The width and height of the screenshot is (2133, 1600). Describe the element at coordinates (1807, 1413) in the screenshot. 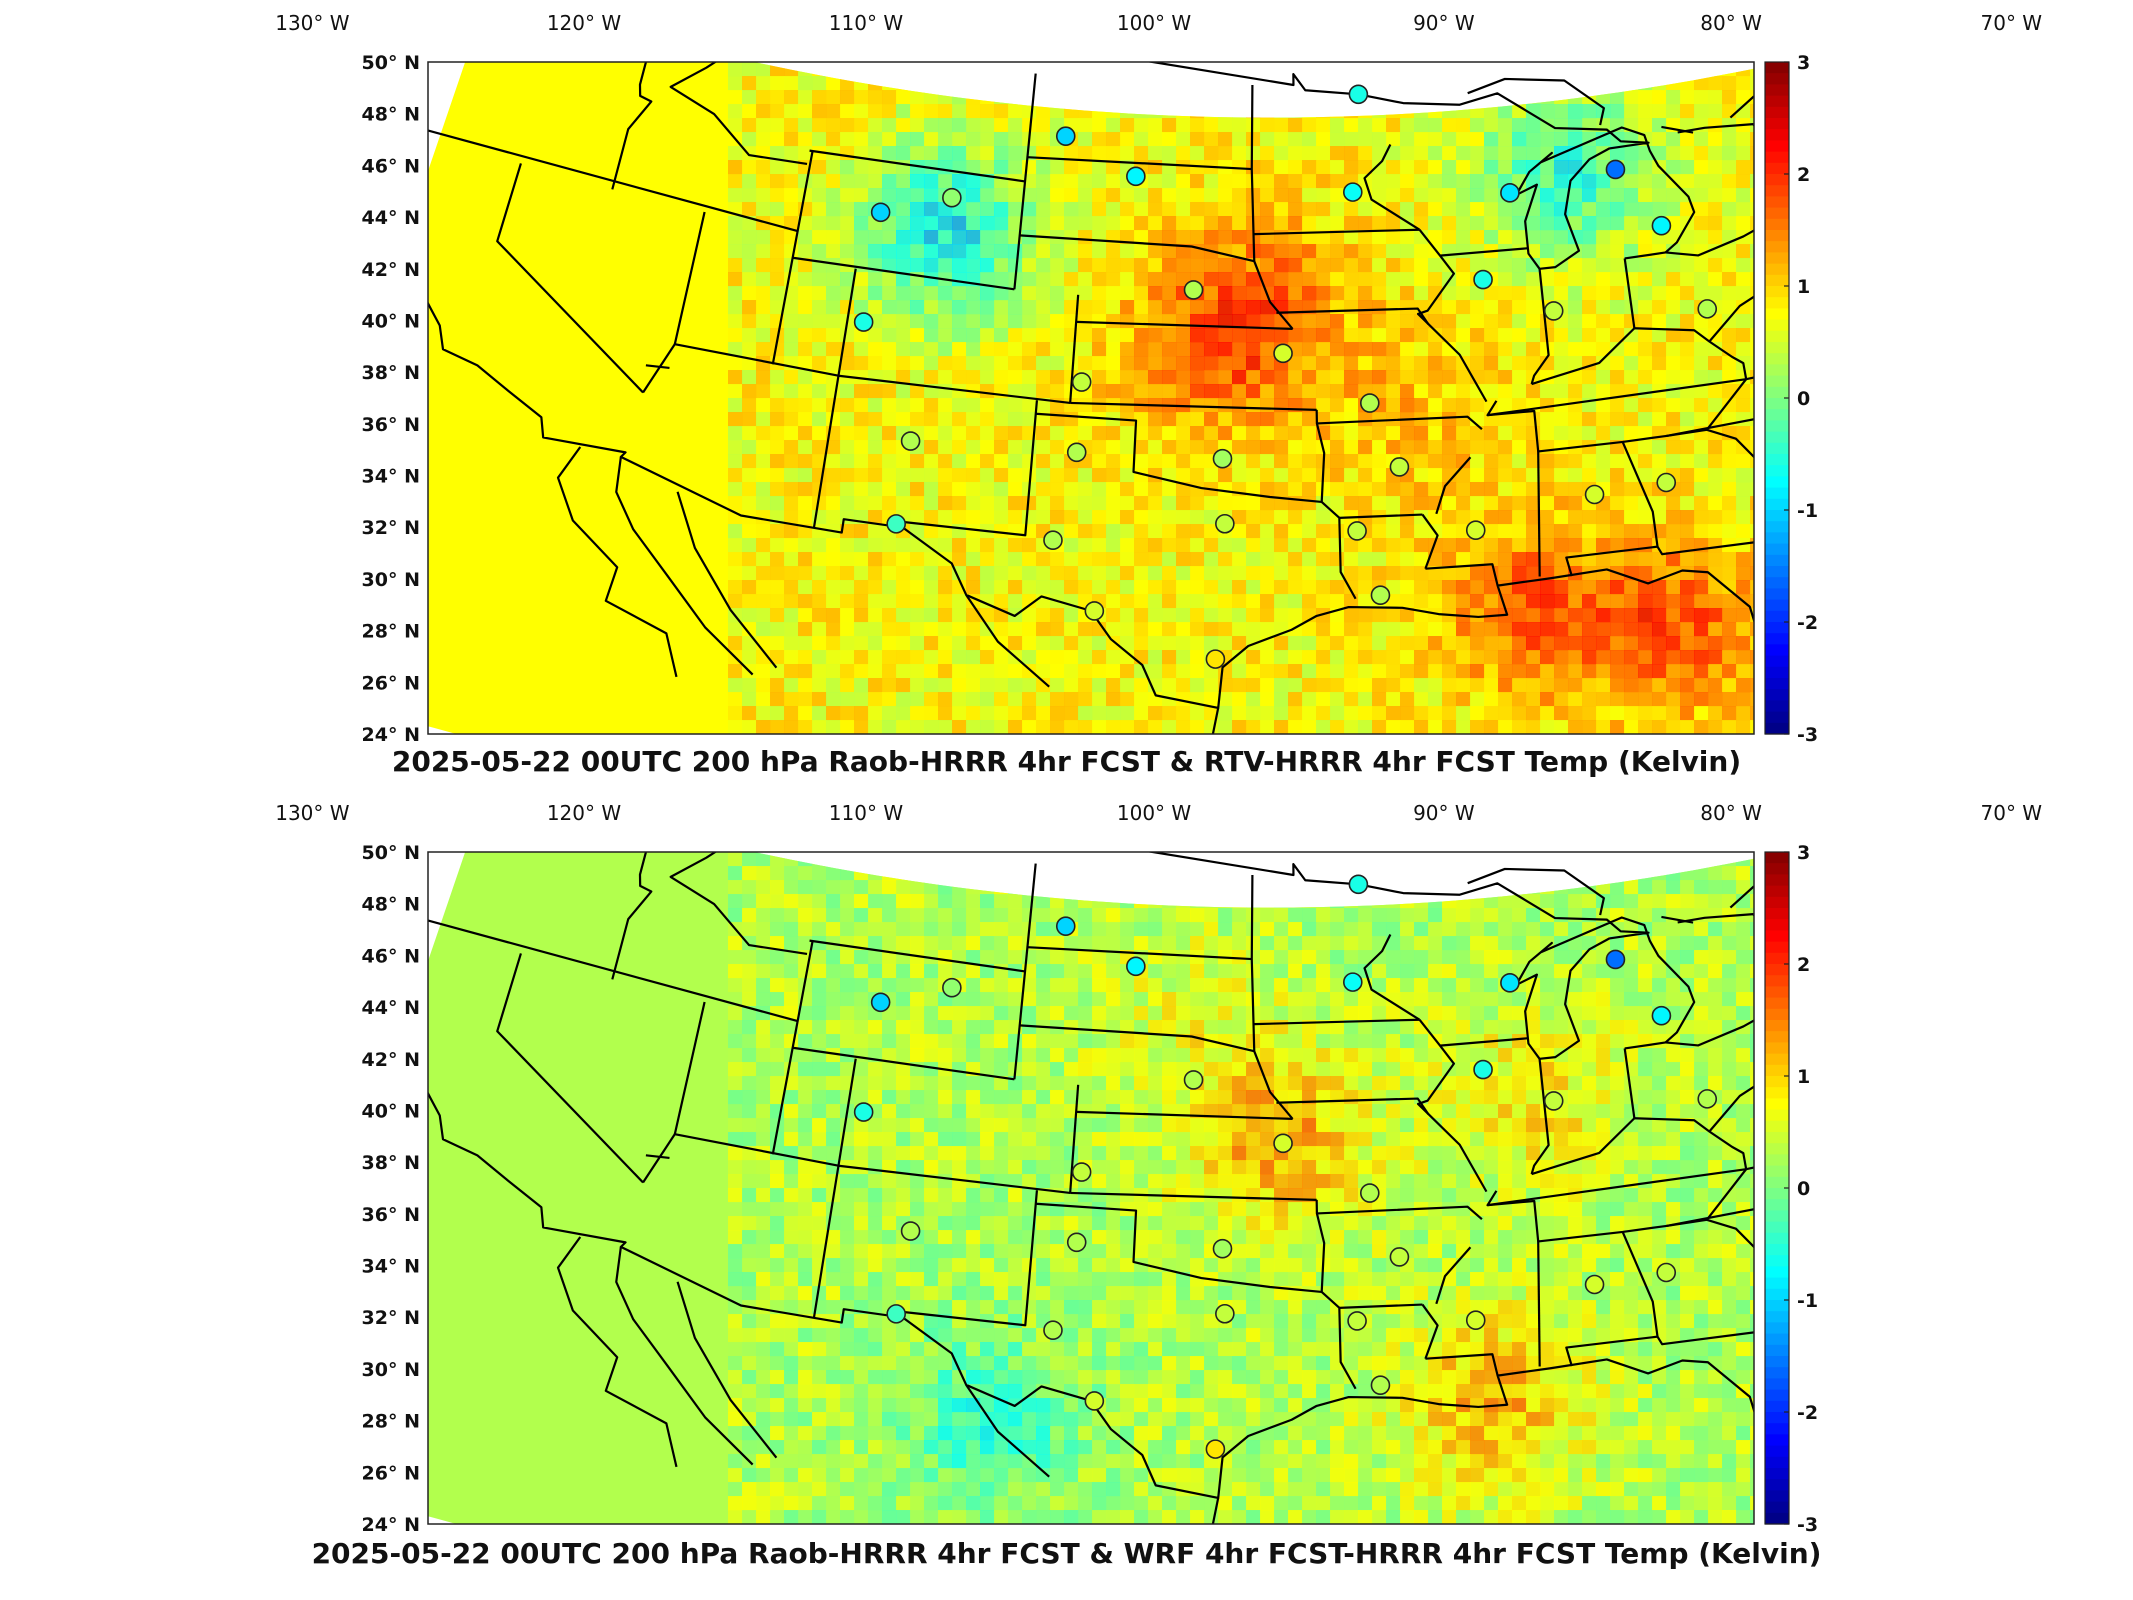

I see `colorbar-tick-label: -2` at that location.